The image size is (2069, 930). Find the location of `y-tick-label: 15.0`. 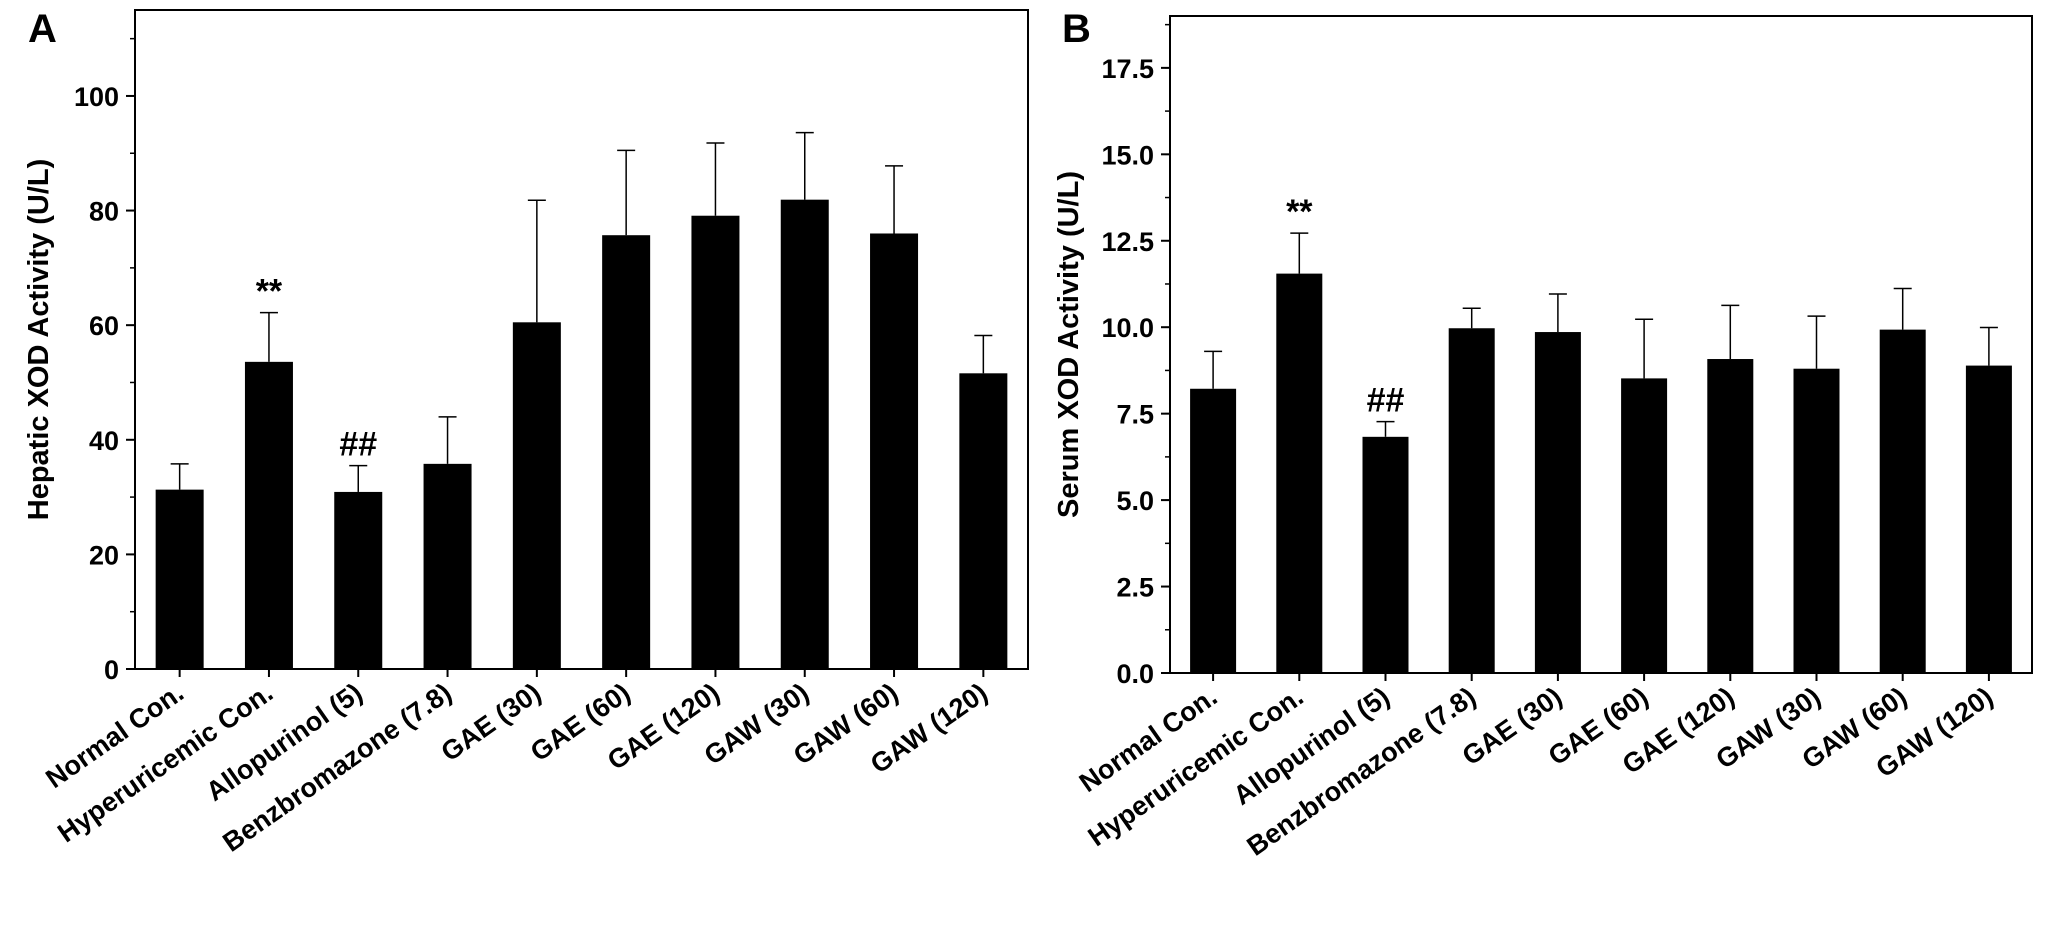

y-tick-label: 15.0 is located at coordinates (1127, 155).